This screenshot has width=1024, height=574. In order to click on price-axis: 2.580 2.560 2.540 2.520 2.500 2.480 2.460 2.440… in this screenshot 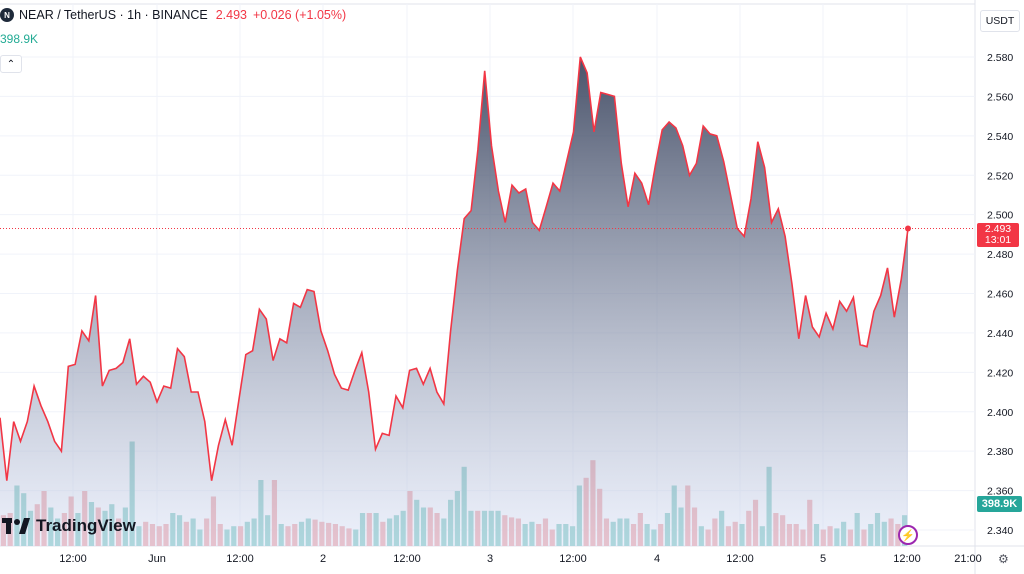, I will do `click(1000, 294)`.